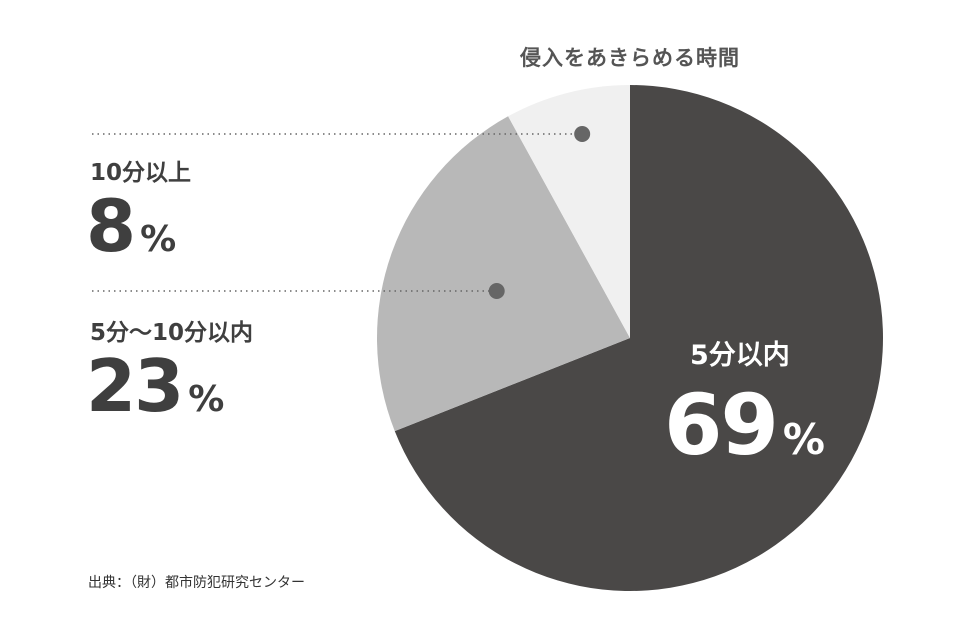 The image size is (960, 644). I want to click on pie-slice-over-10min, so click(569, 211).